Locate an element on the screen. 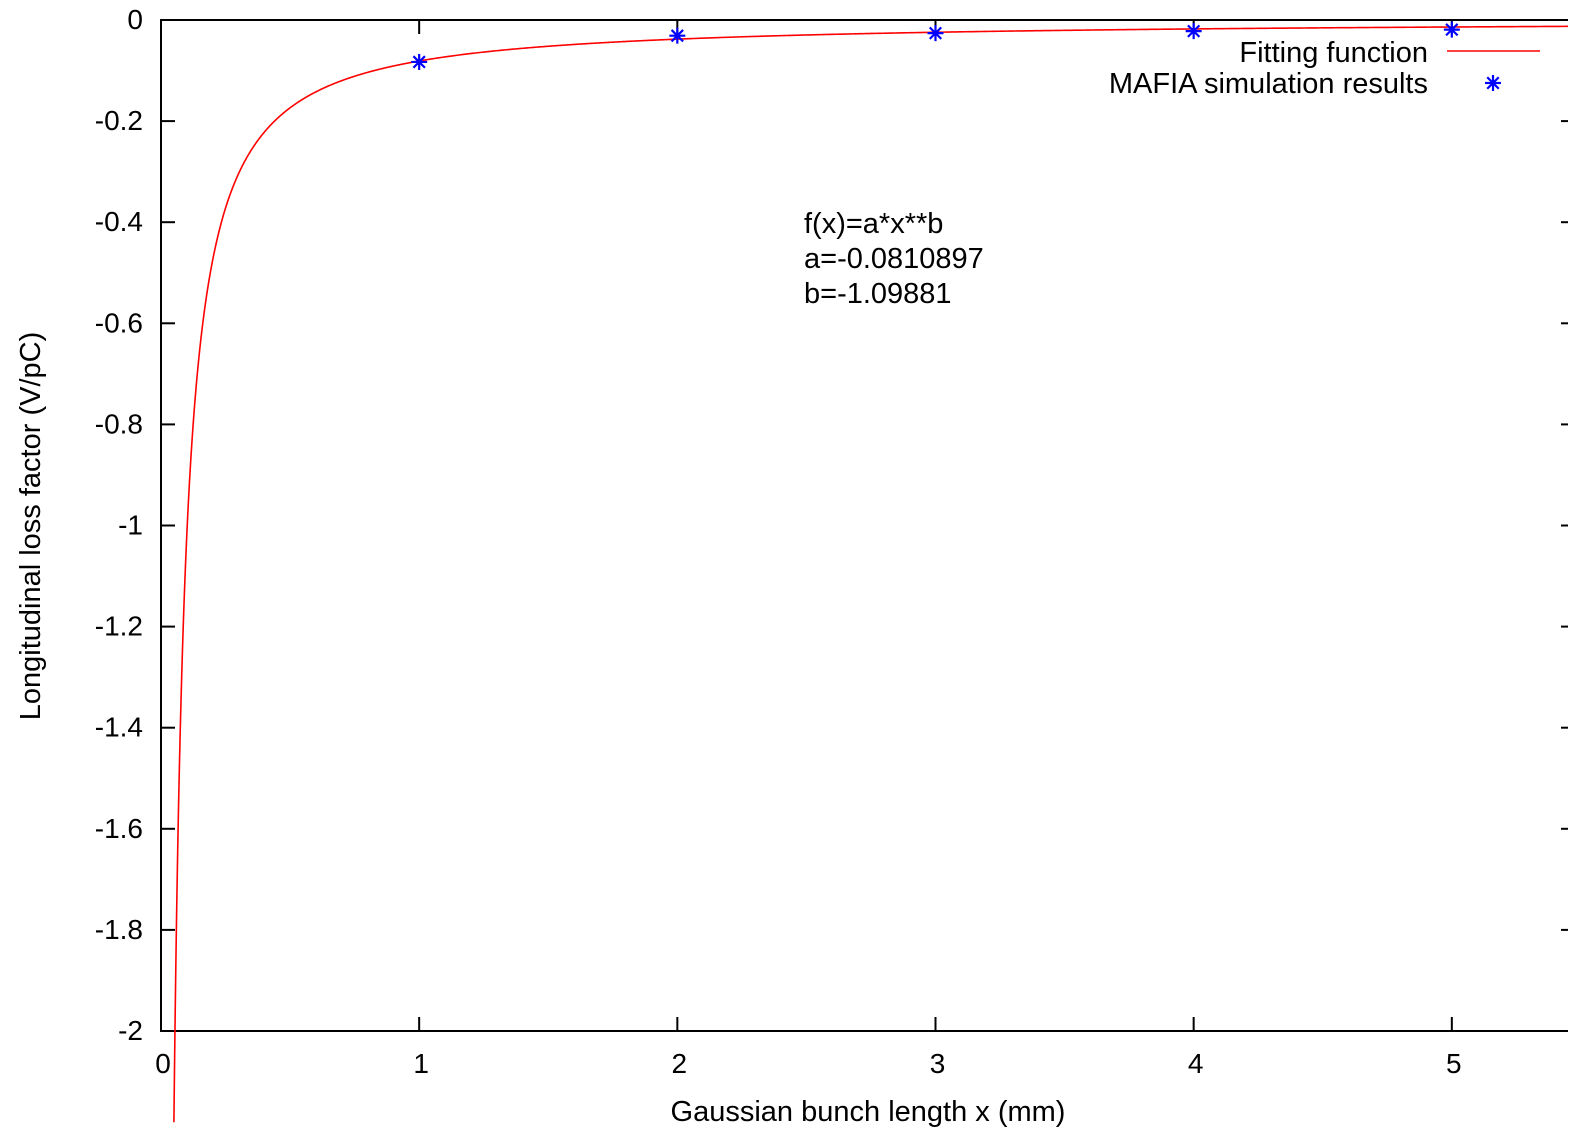 The width and height of the screenshot is (1595, 1148). x-tick-label: 2 is located at coordinates (680, 1063).